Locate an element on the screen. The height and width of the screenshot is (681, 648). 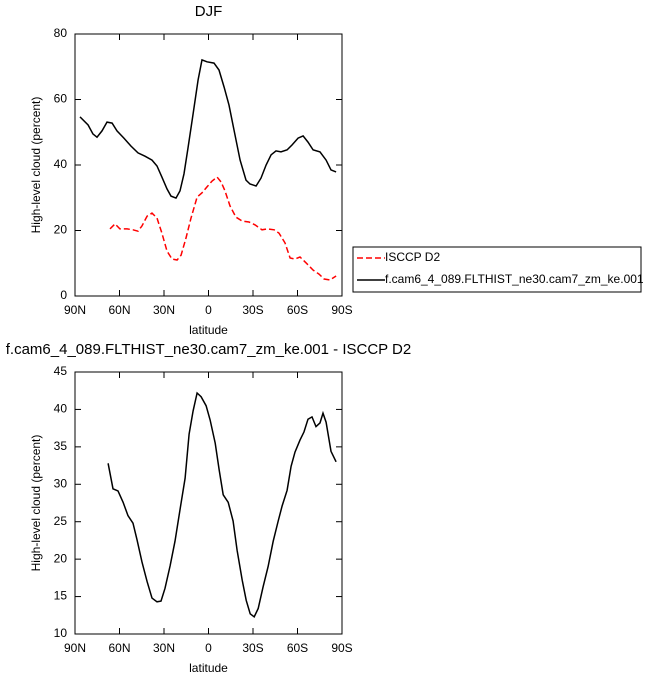
y-tick-label: 60 is located at coordinates (61, 99).